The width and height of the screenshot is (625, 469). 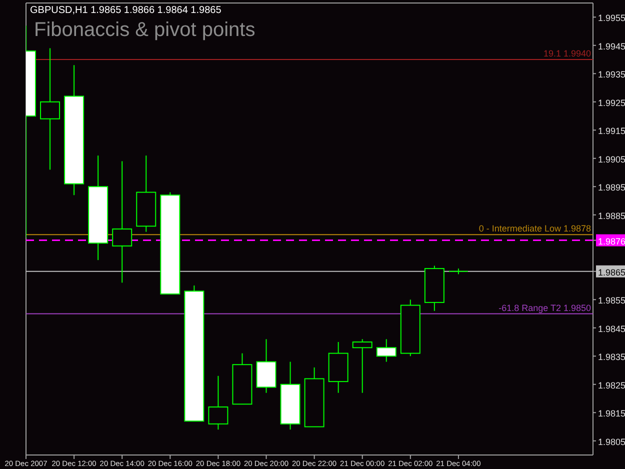 I want to click on y-tick-label: 1.9945, so click(x=611, y=46).